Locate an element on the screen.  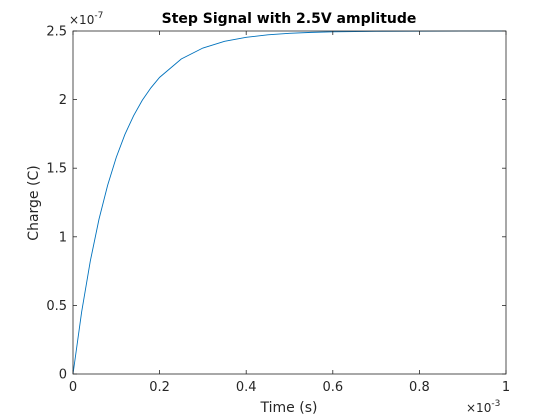
y-tick-label: 2.5 is located at coordinates (56, 32).